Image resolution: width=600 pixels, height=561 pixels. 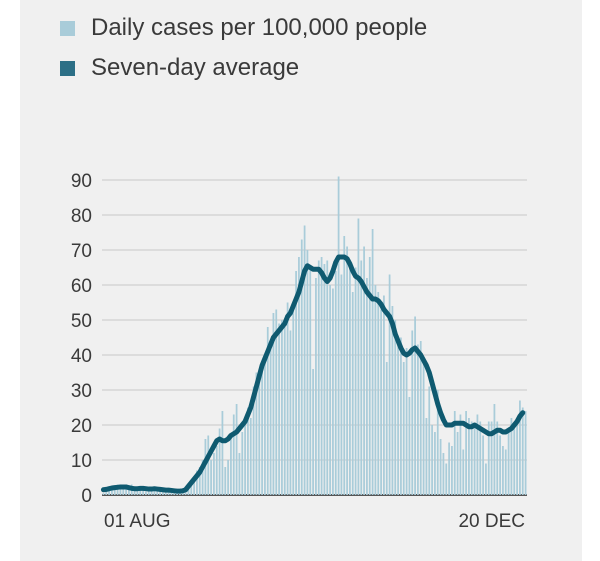 What do you see at coordinates (491, 521) in the screenshot?
I see `x-tick-label: 20 DEC` at bounding box center [491, 521].